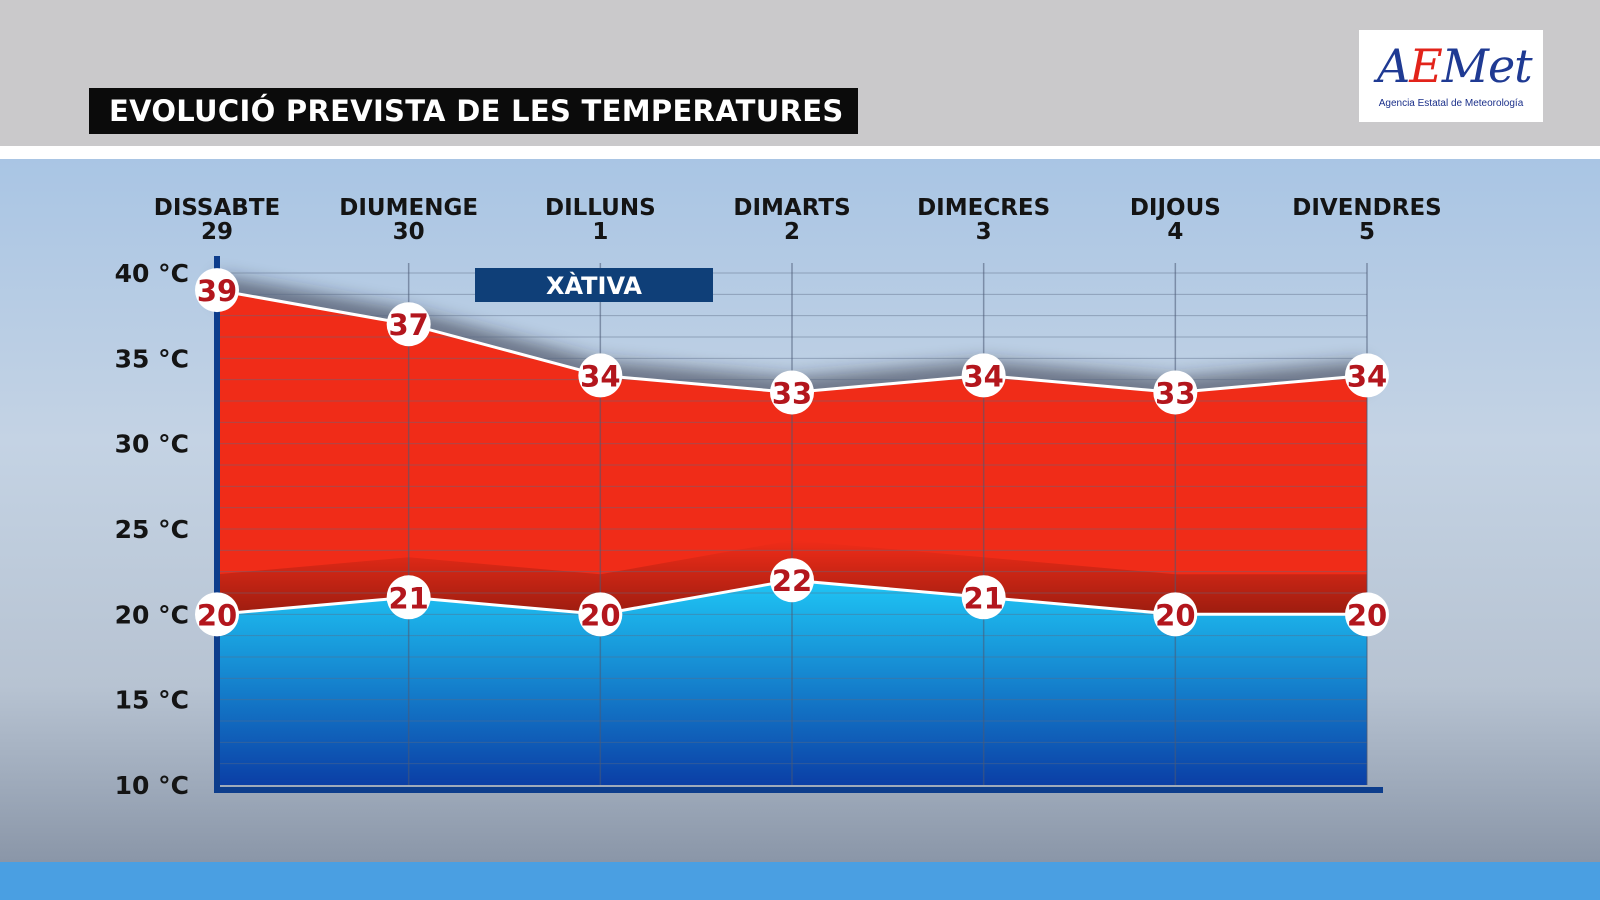 The width and height of the screenshot is (1600, 900). Describe the element at coordinates (152, 700) in the screenshot. I see `y-tick-label: 15 °C` at that location.